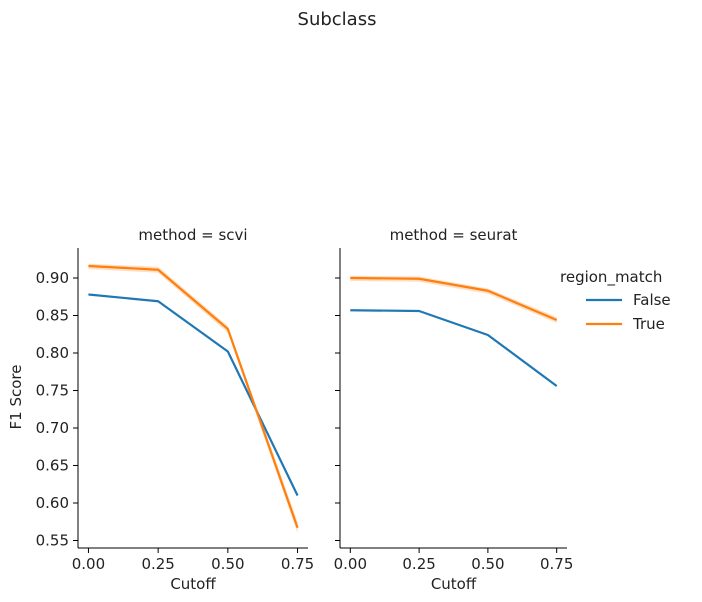 Image resolution: width=702 pixels, height=602 pixels. What do you see at coordinates (648, 324) in the screenshot?
I see `legend-label-true: True` at bounding box center [648, 324].